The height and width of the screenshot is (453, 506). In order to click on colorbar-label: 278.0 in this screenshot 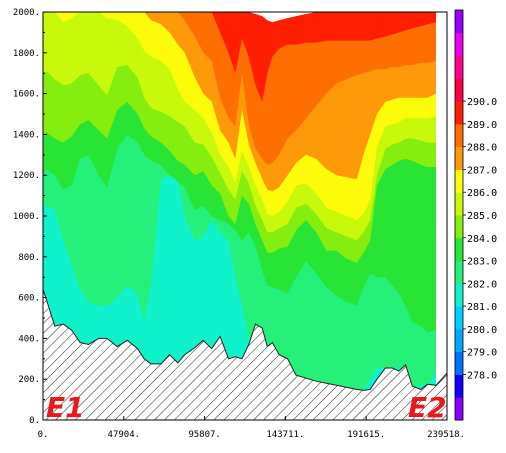, I will do `click(482, 375)`.